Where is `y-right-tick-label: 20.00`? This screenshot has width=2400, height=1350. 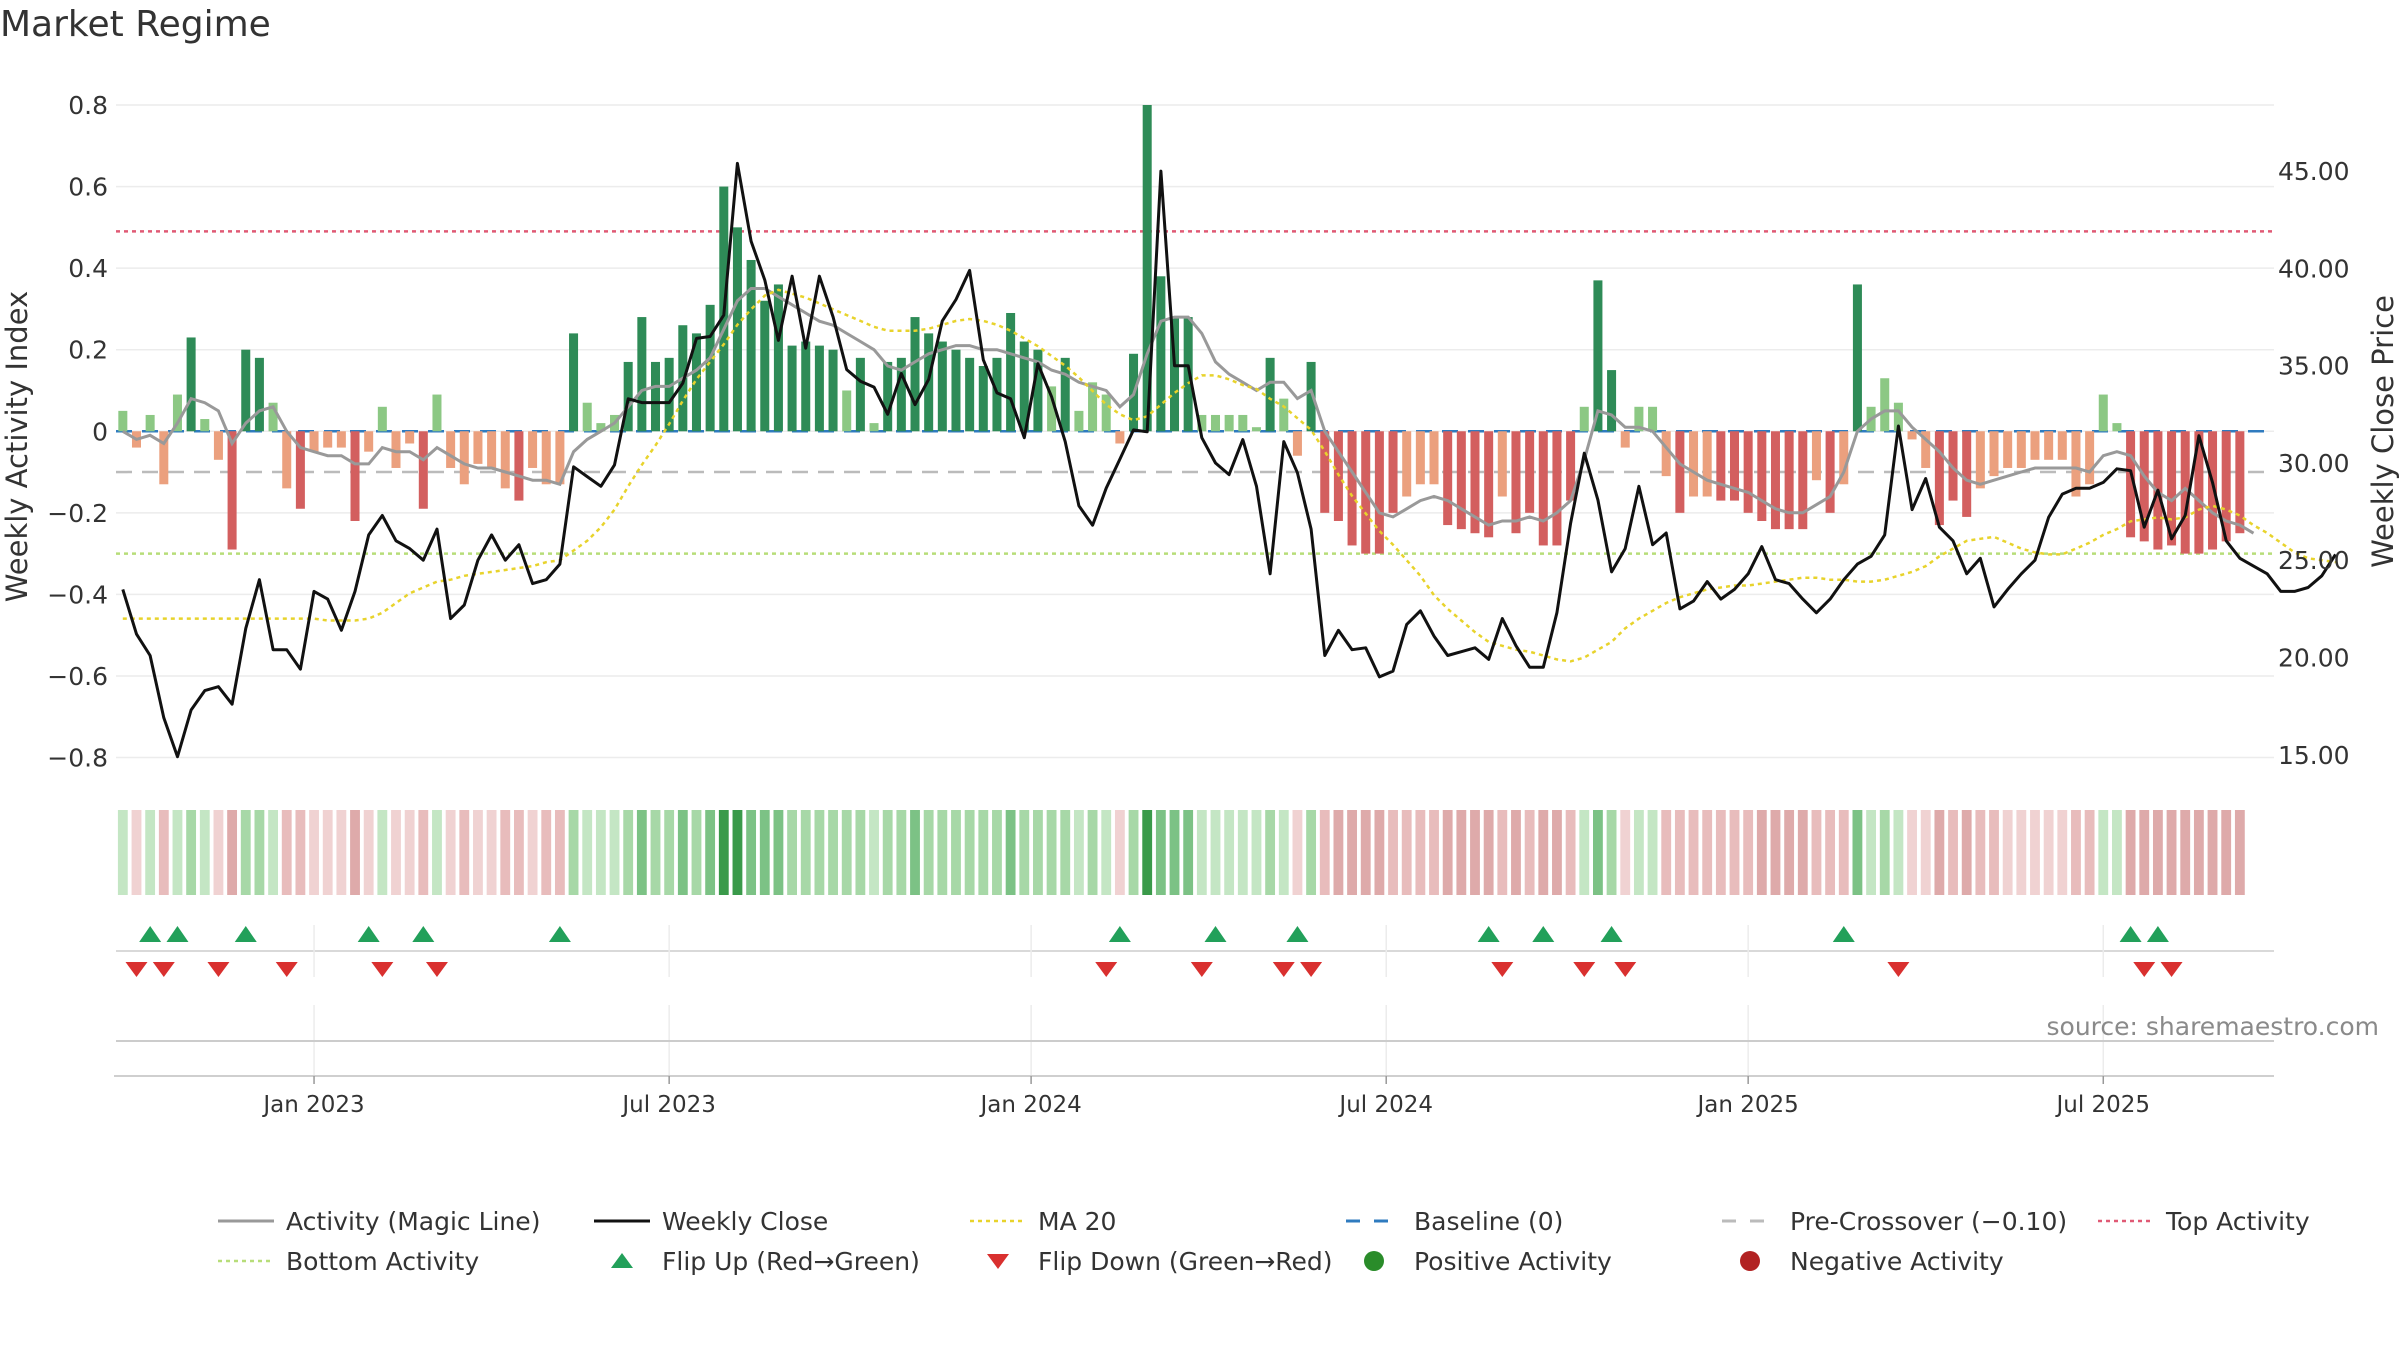
y-right-tick-label: 20.00 is located at coordinates (2314, 657).